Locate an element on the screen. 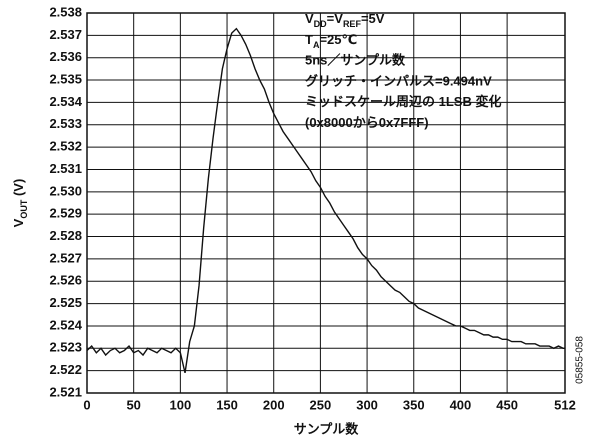 This screenshot has width=589, height=443. y-axis-label-part: OUT is located at coordinates (24, 209).